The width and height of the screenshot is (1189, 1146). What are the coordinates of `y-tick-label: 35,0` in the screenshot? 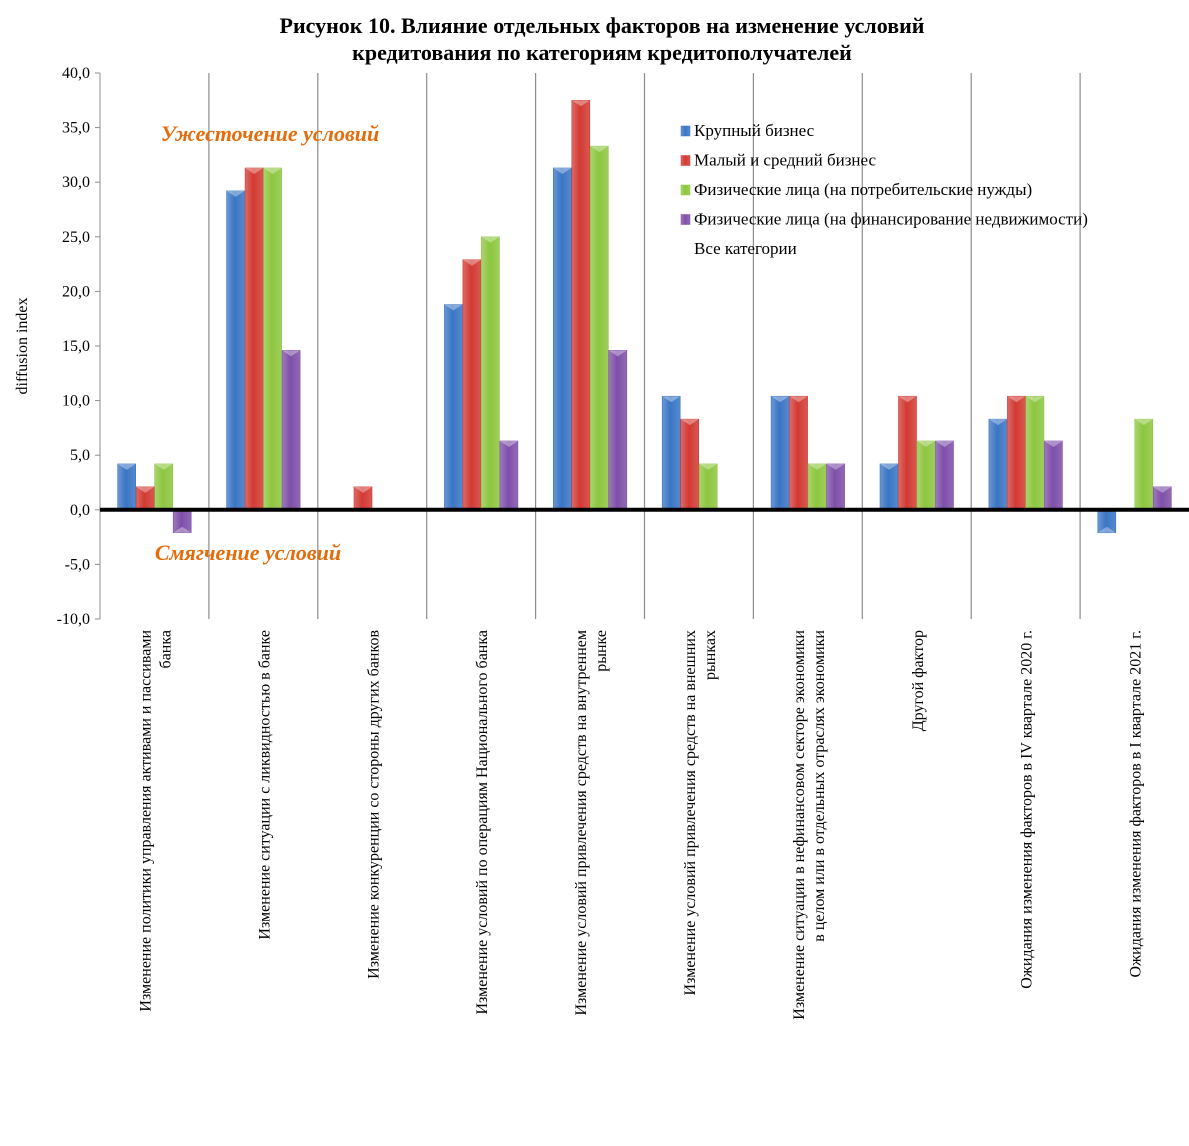 It's located at (76, 128).